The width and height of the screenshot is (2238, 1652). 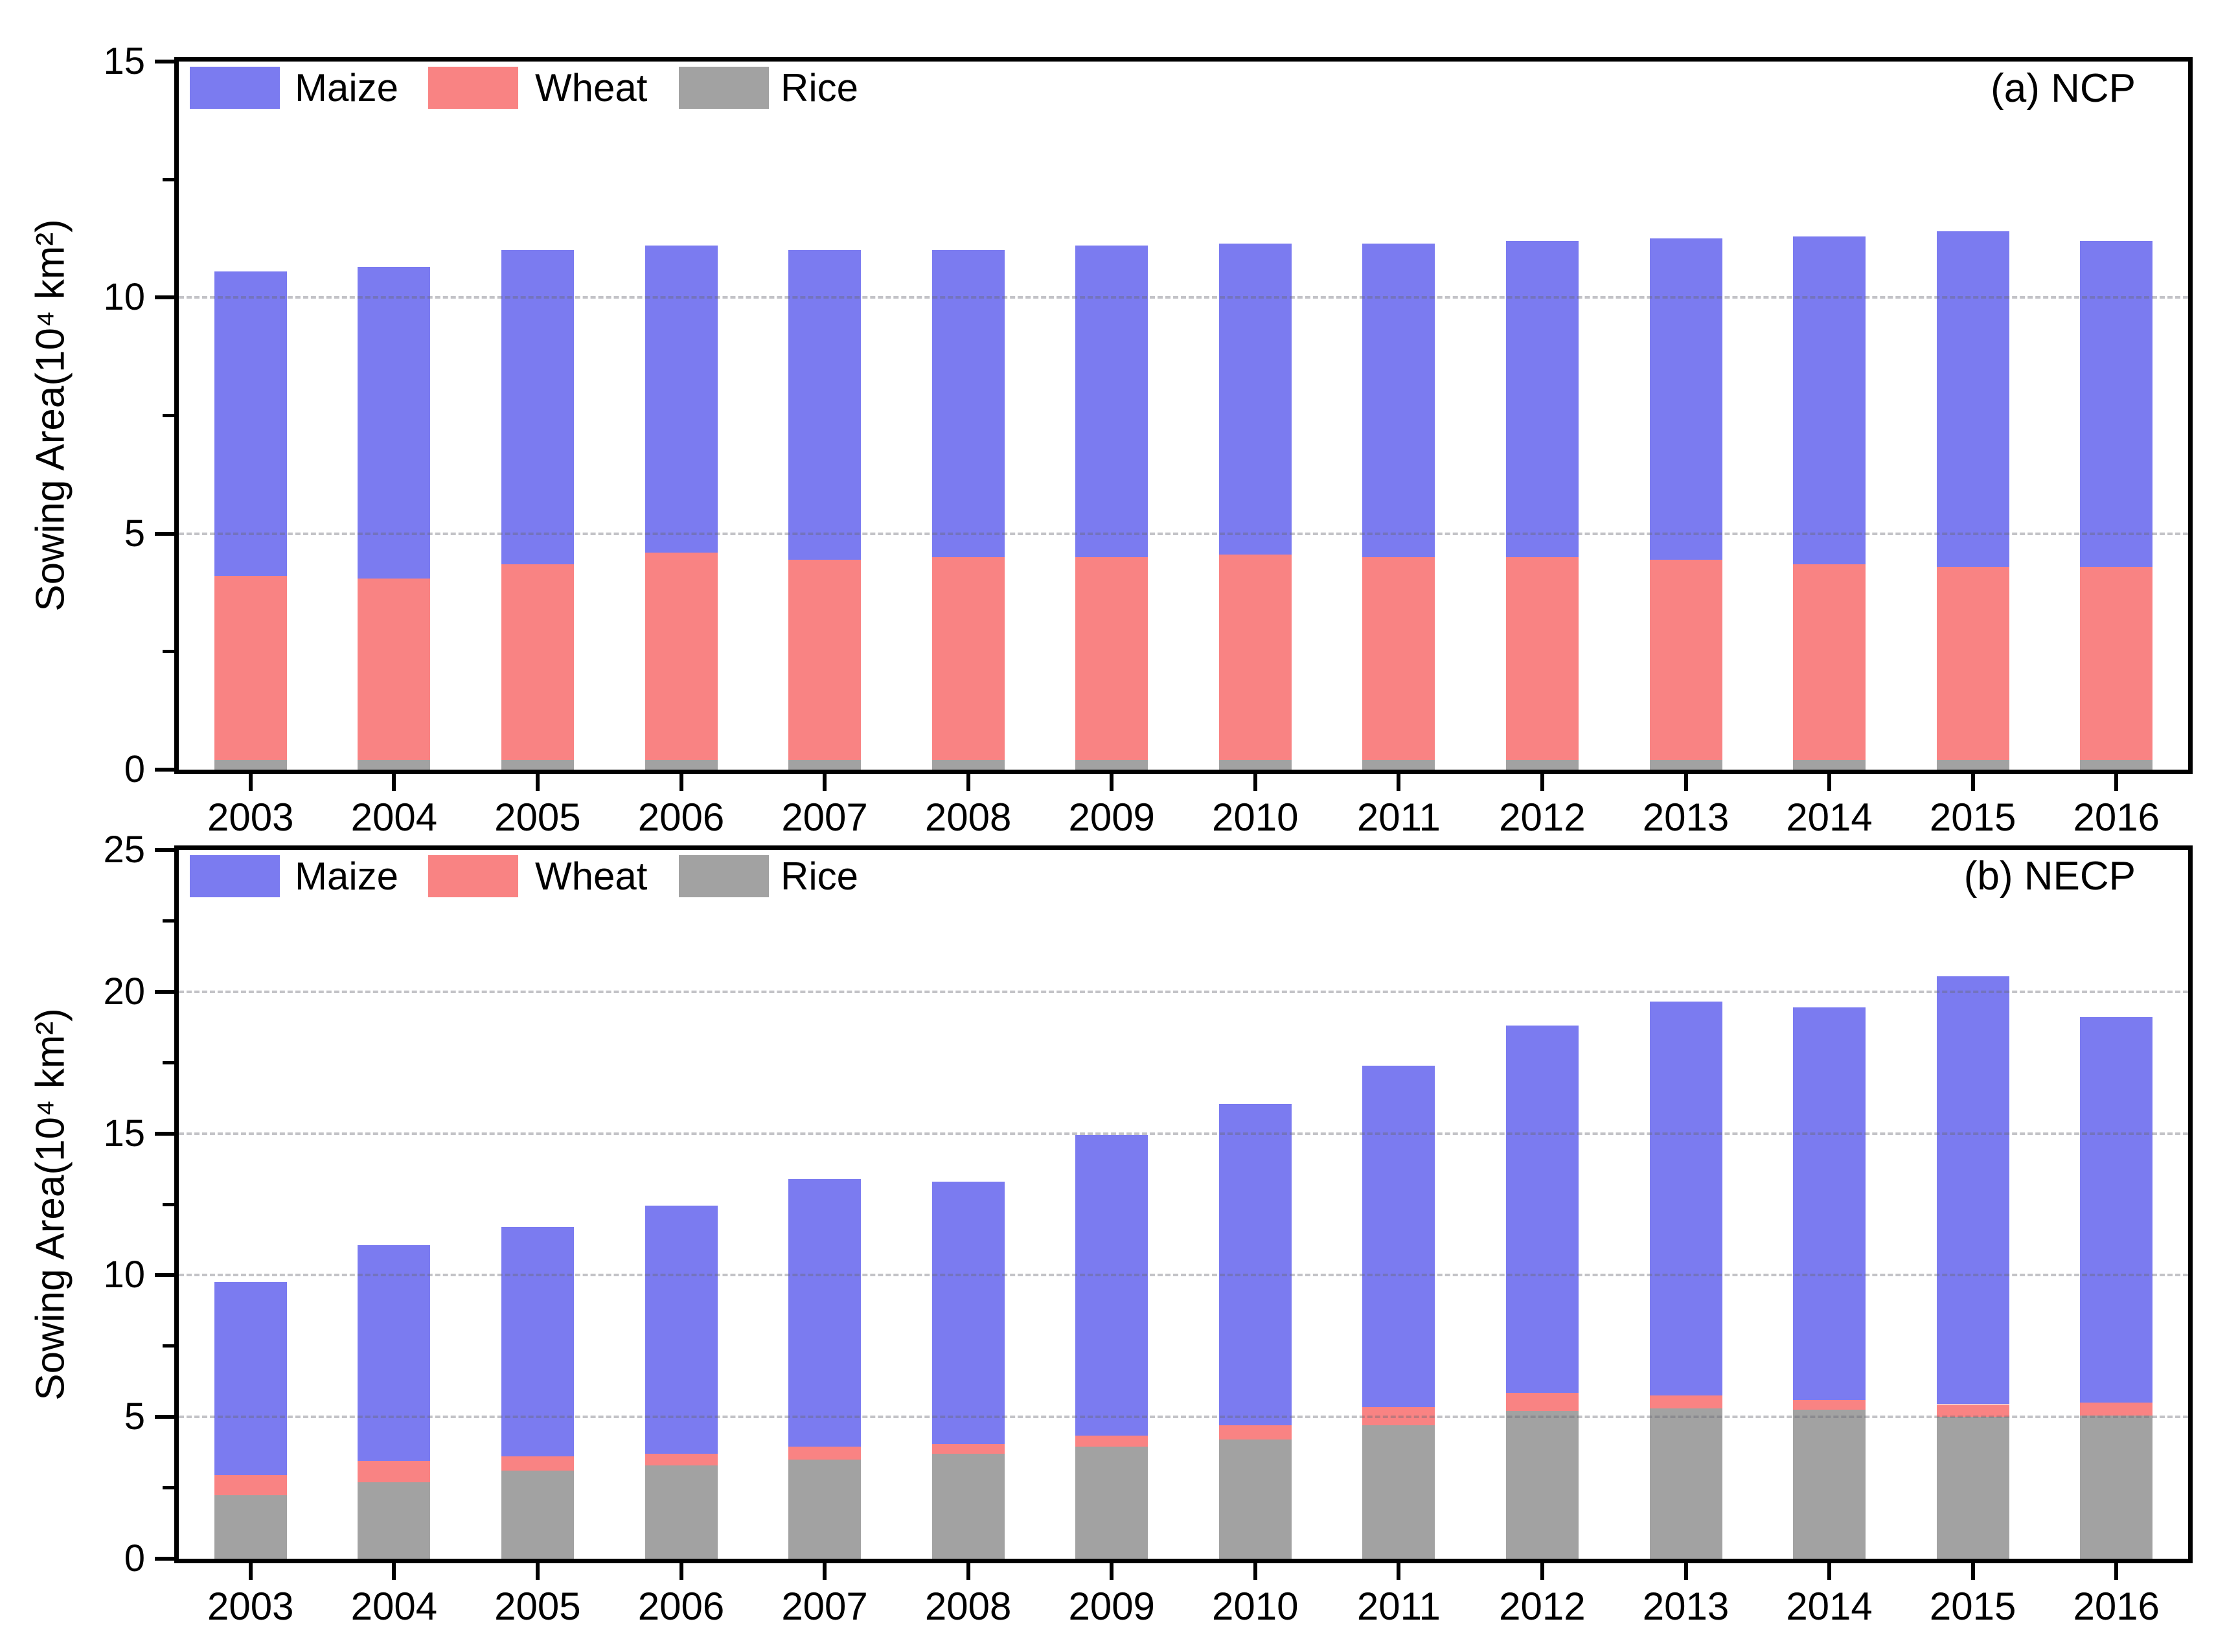 I want to click on x-tick-label-2015: 2015, so click(x=1972, y=817).